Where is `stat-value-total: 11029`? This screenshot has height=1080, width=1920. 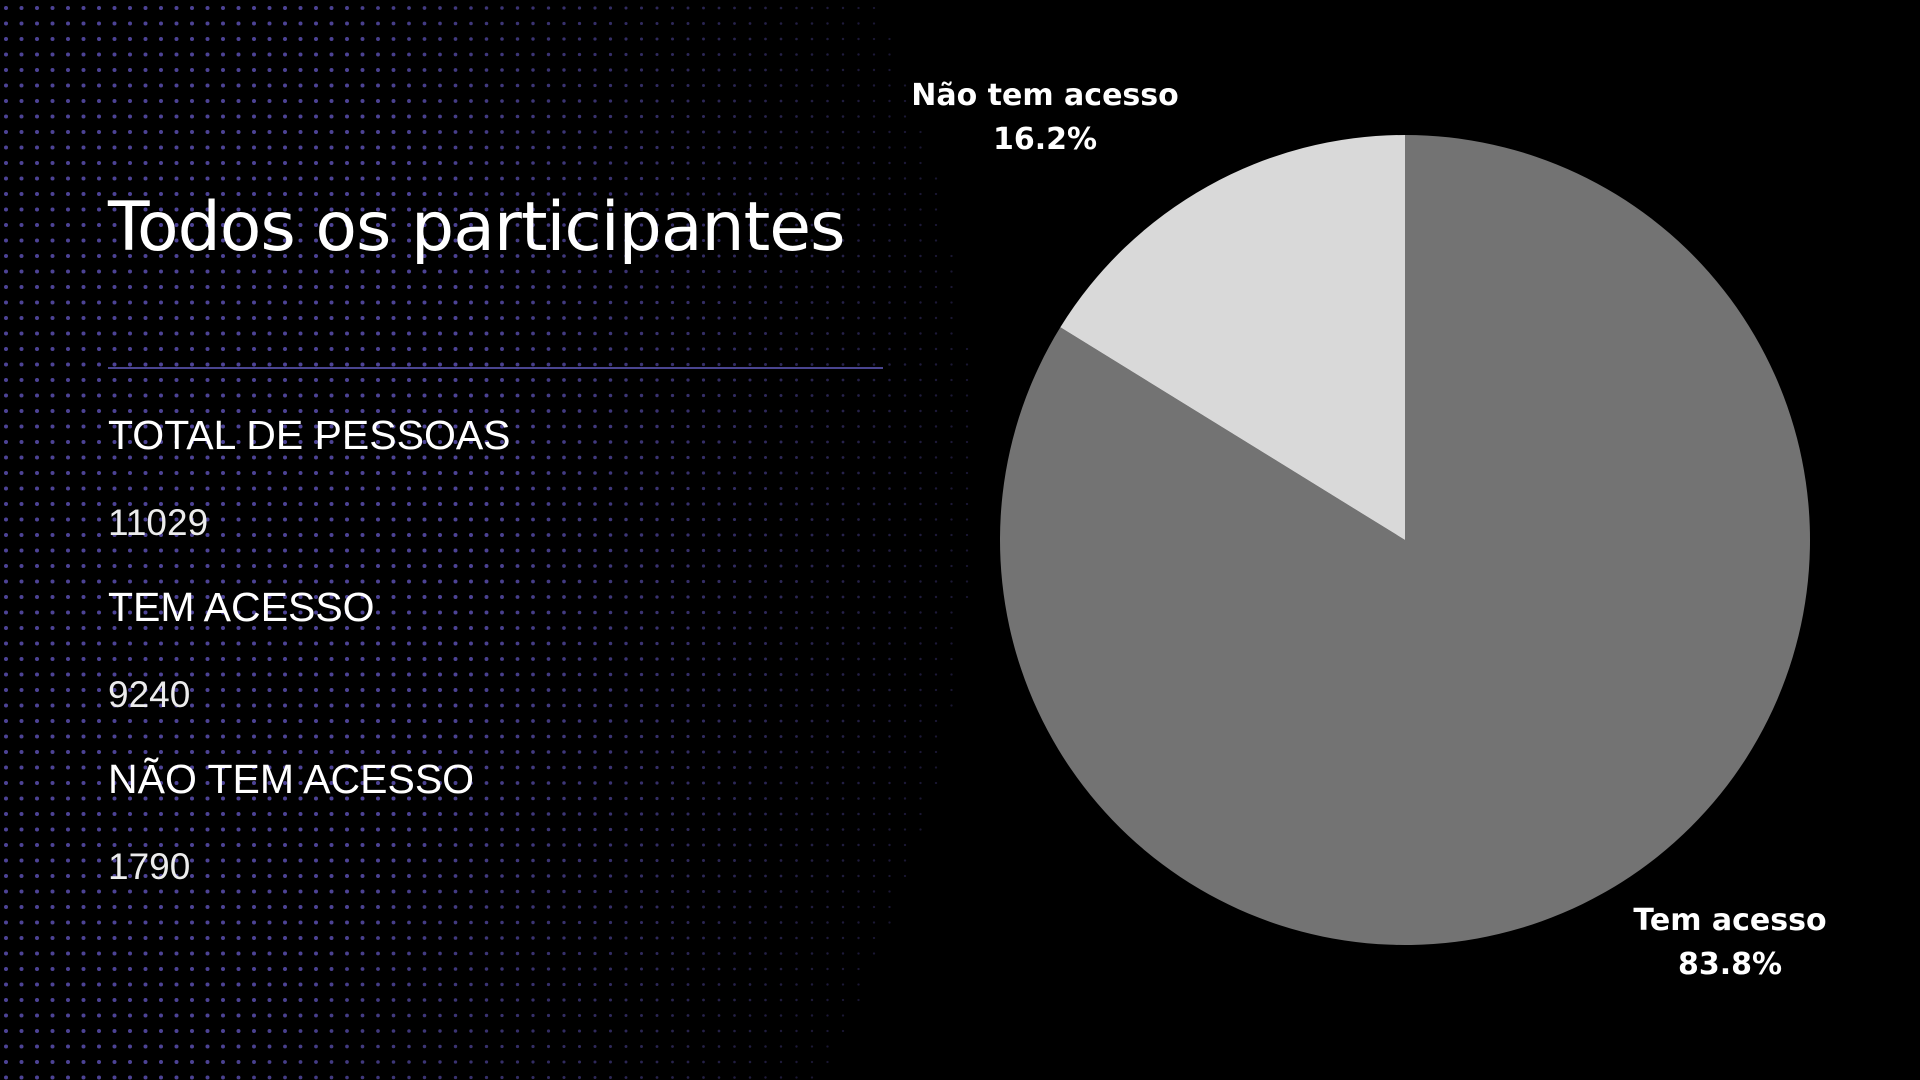 stat-value-total: 11029 is located at coordinates (158, 522).